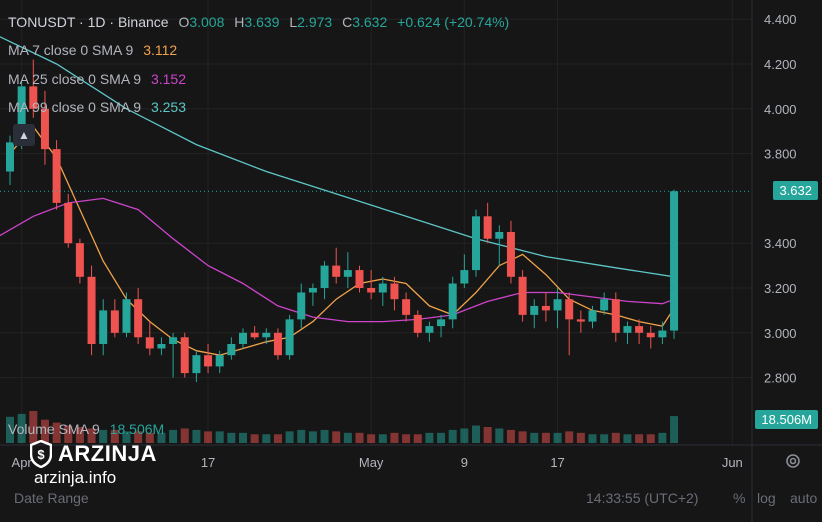 The height and width of the screenshot is (522, 822). I want to click on percent-toggle: %, so click(739, 498).